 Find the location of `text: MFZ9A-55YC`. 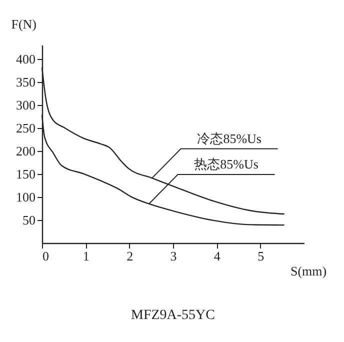

text: MFZ9A-55YC is located at coordinates (173, 315).